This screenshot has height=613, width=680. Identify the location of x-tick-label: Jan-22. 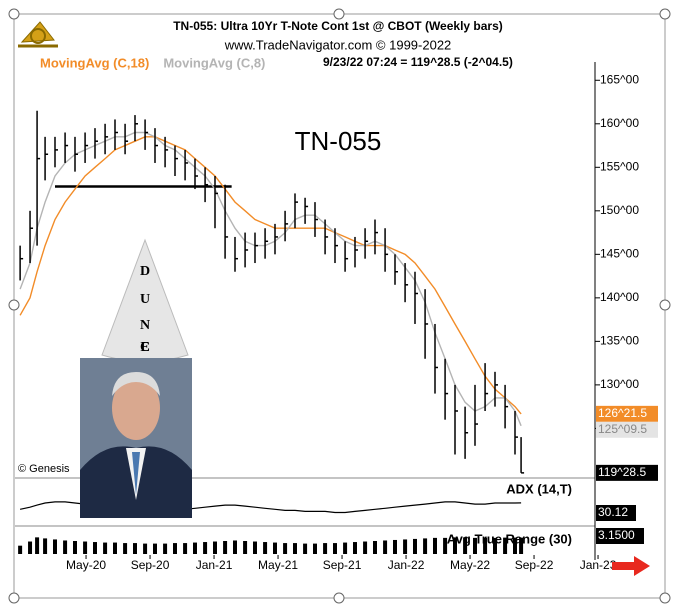
(406, 565).